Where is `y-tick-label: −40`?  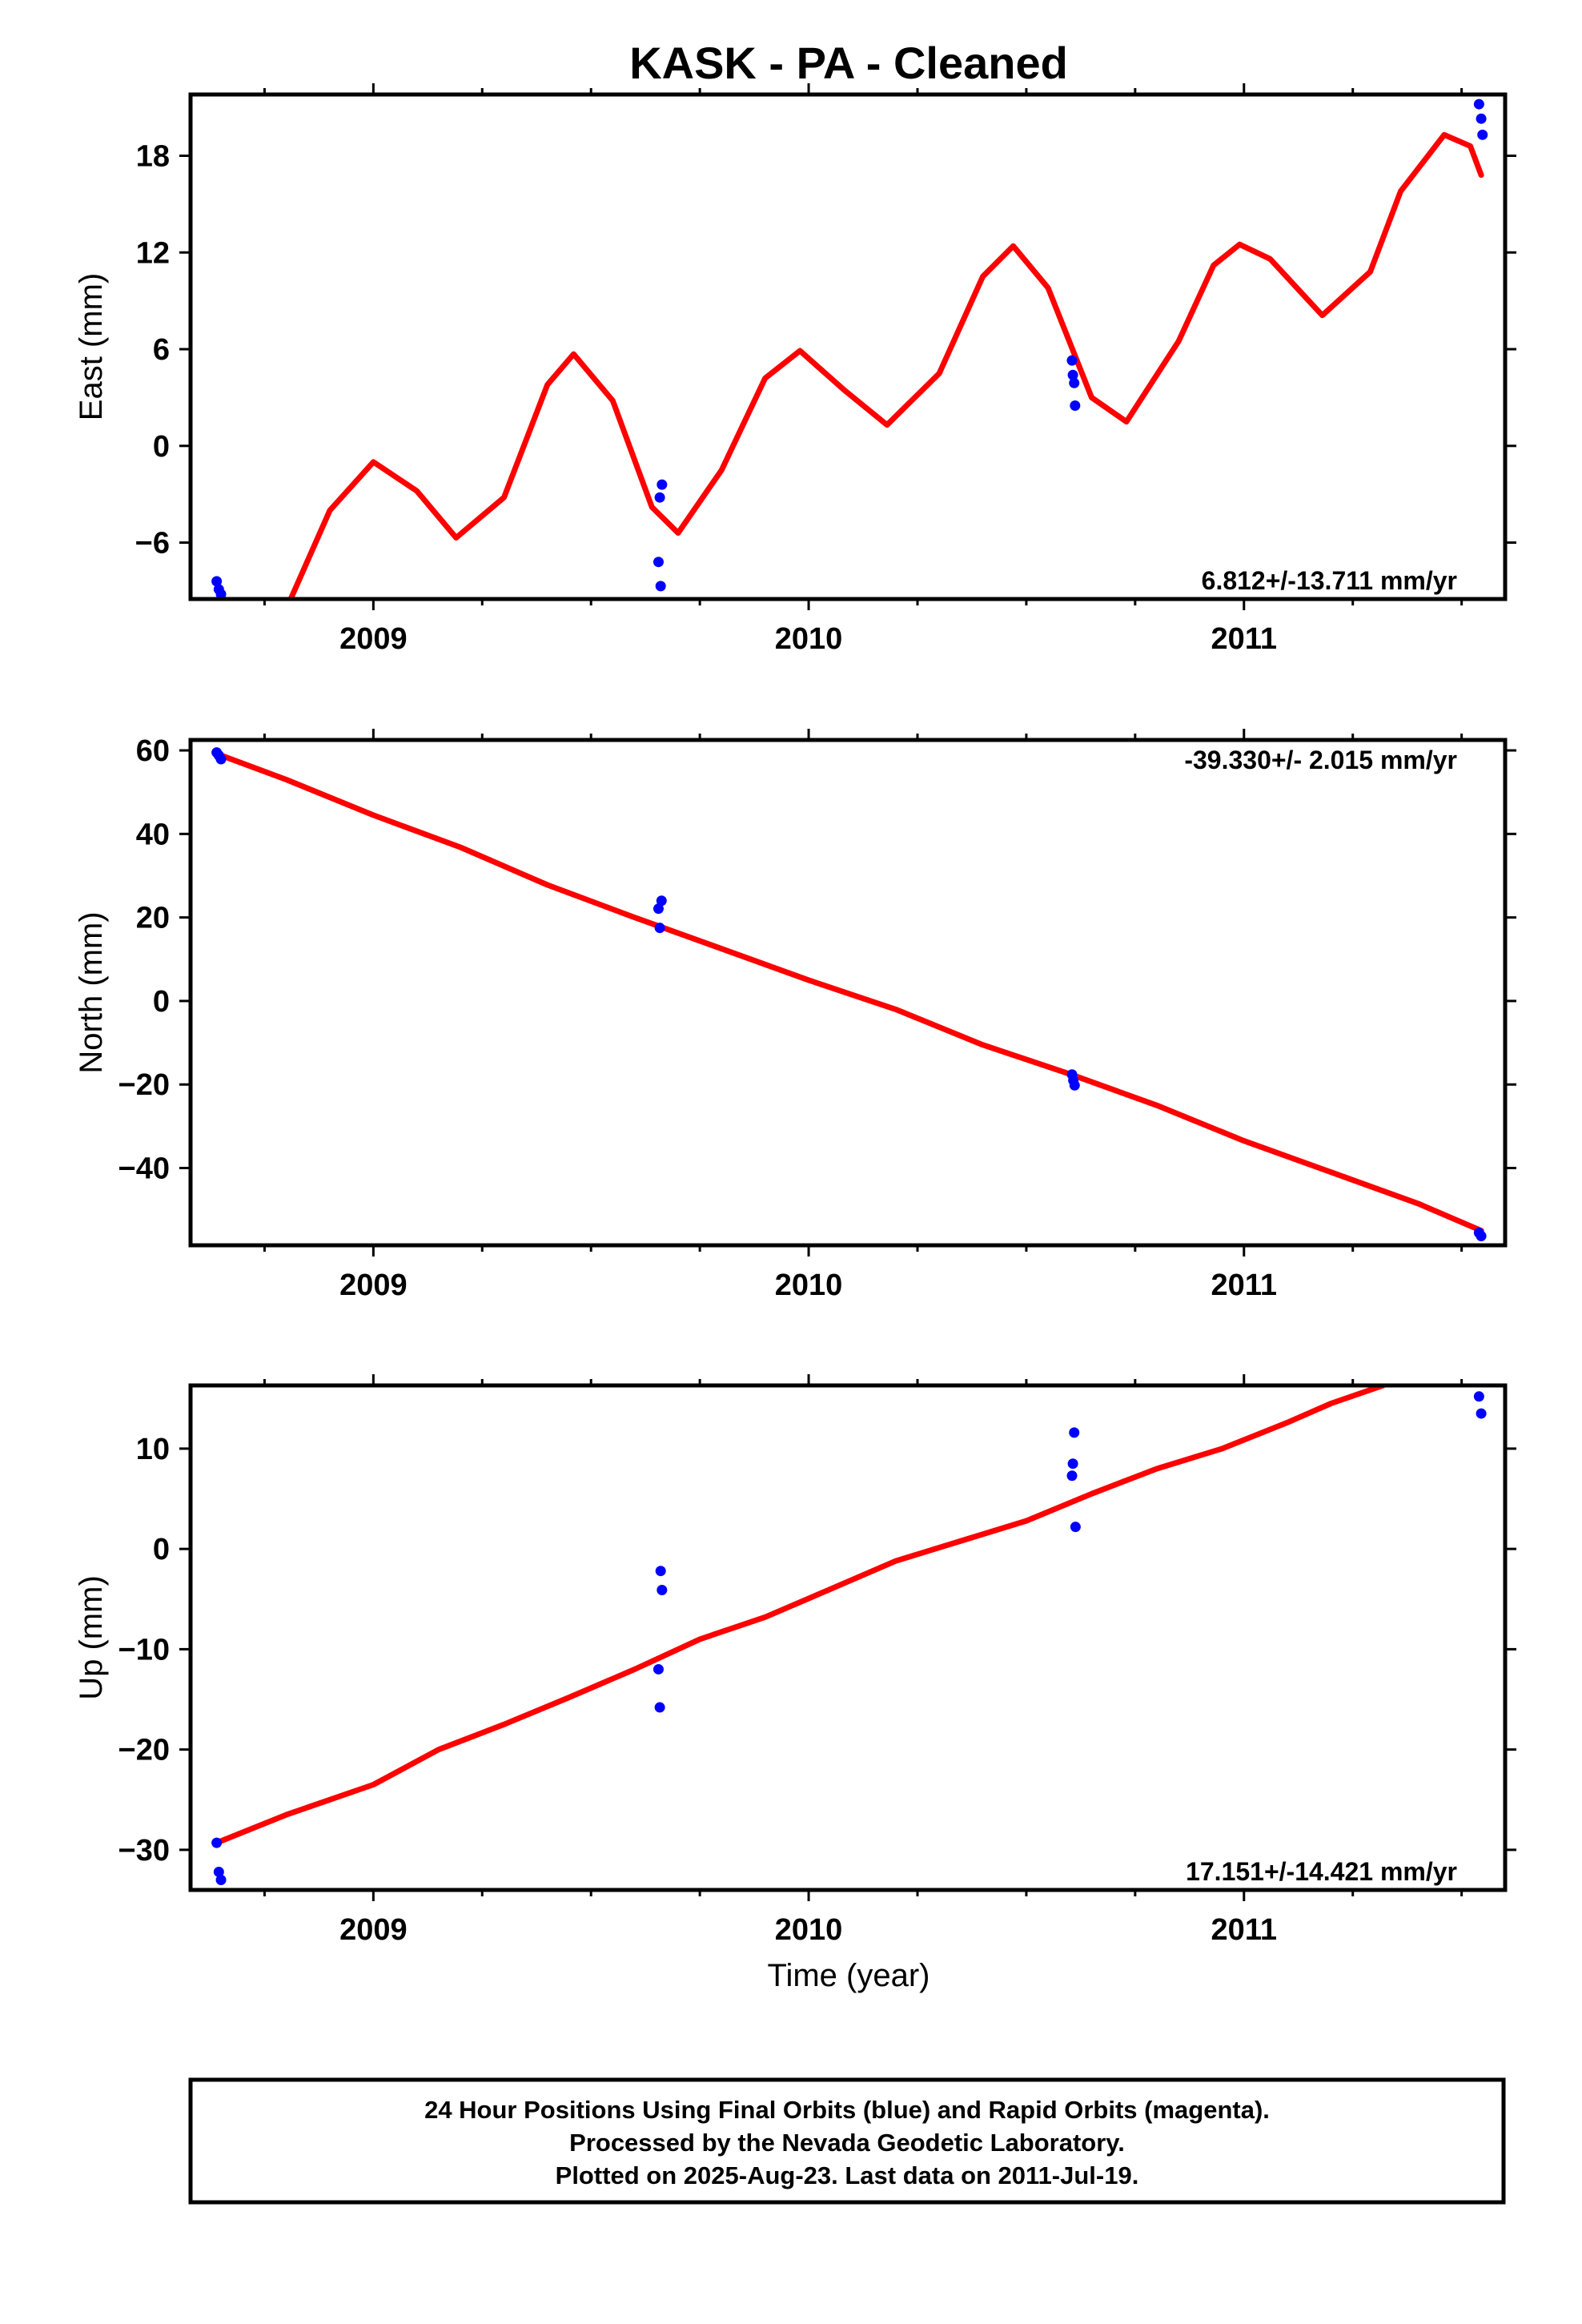
y-tick-label: −40 is located at coordinates (144, 1169).